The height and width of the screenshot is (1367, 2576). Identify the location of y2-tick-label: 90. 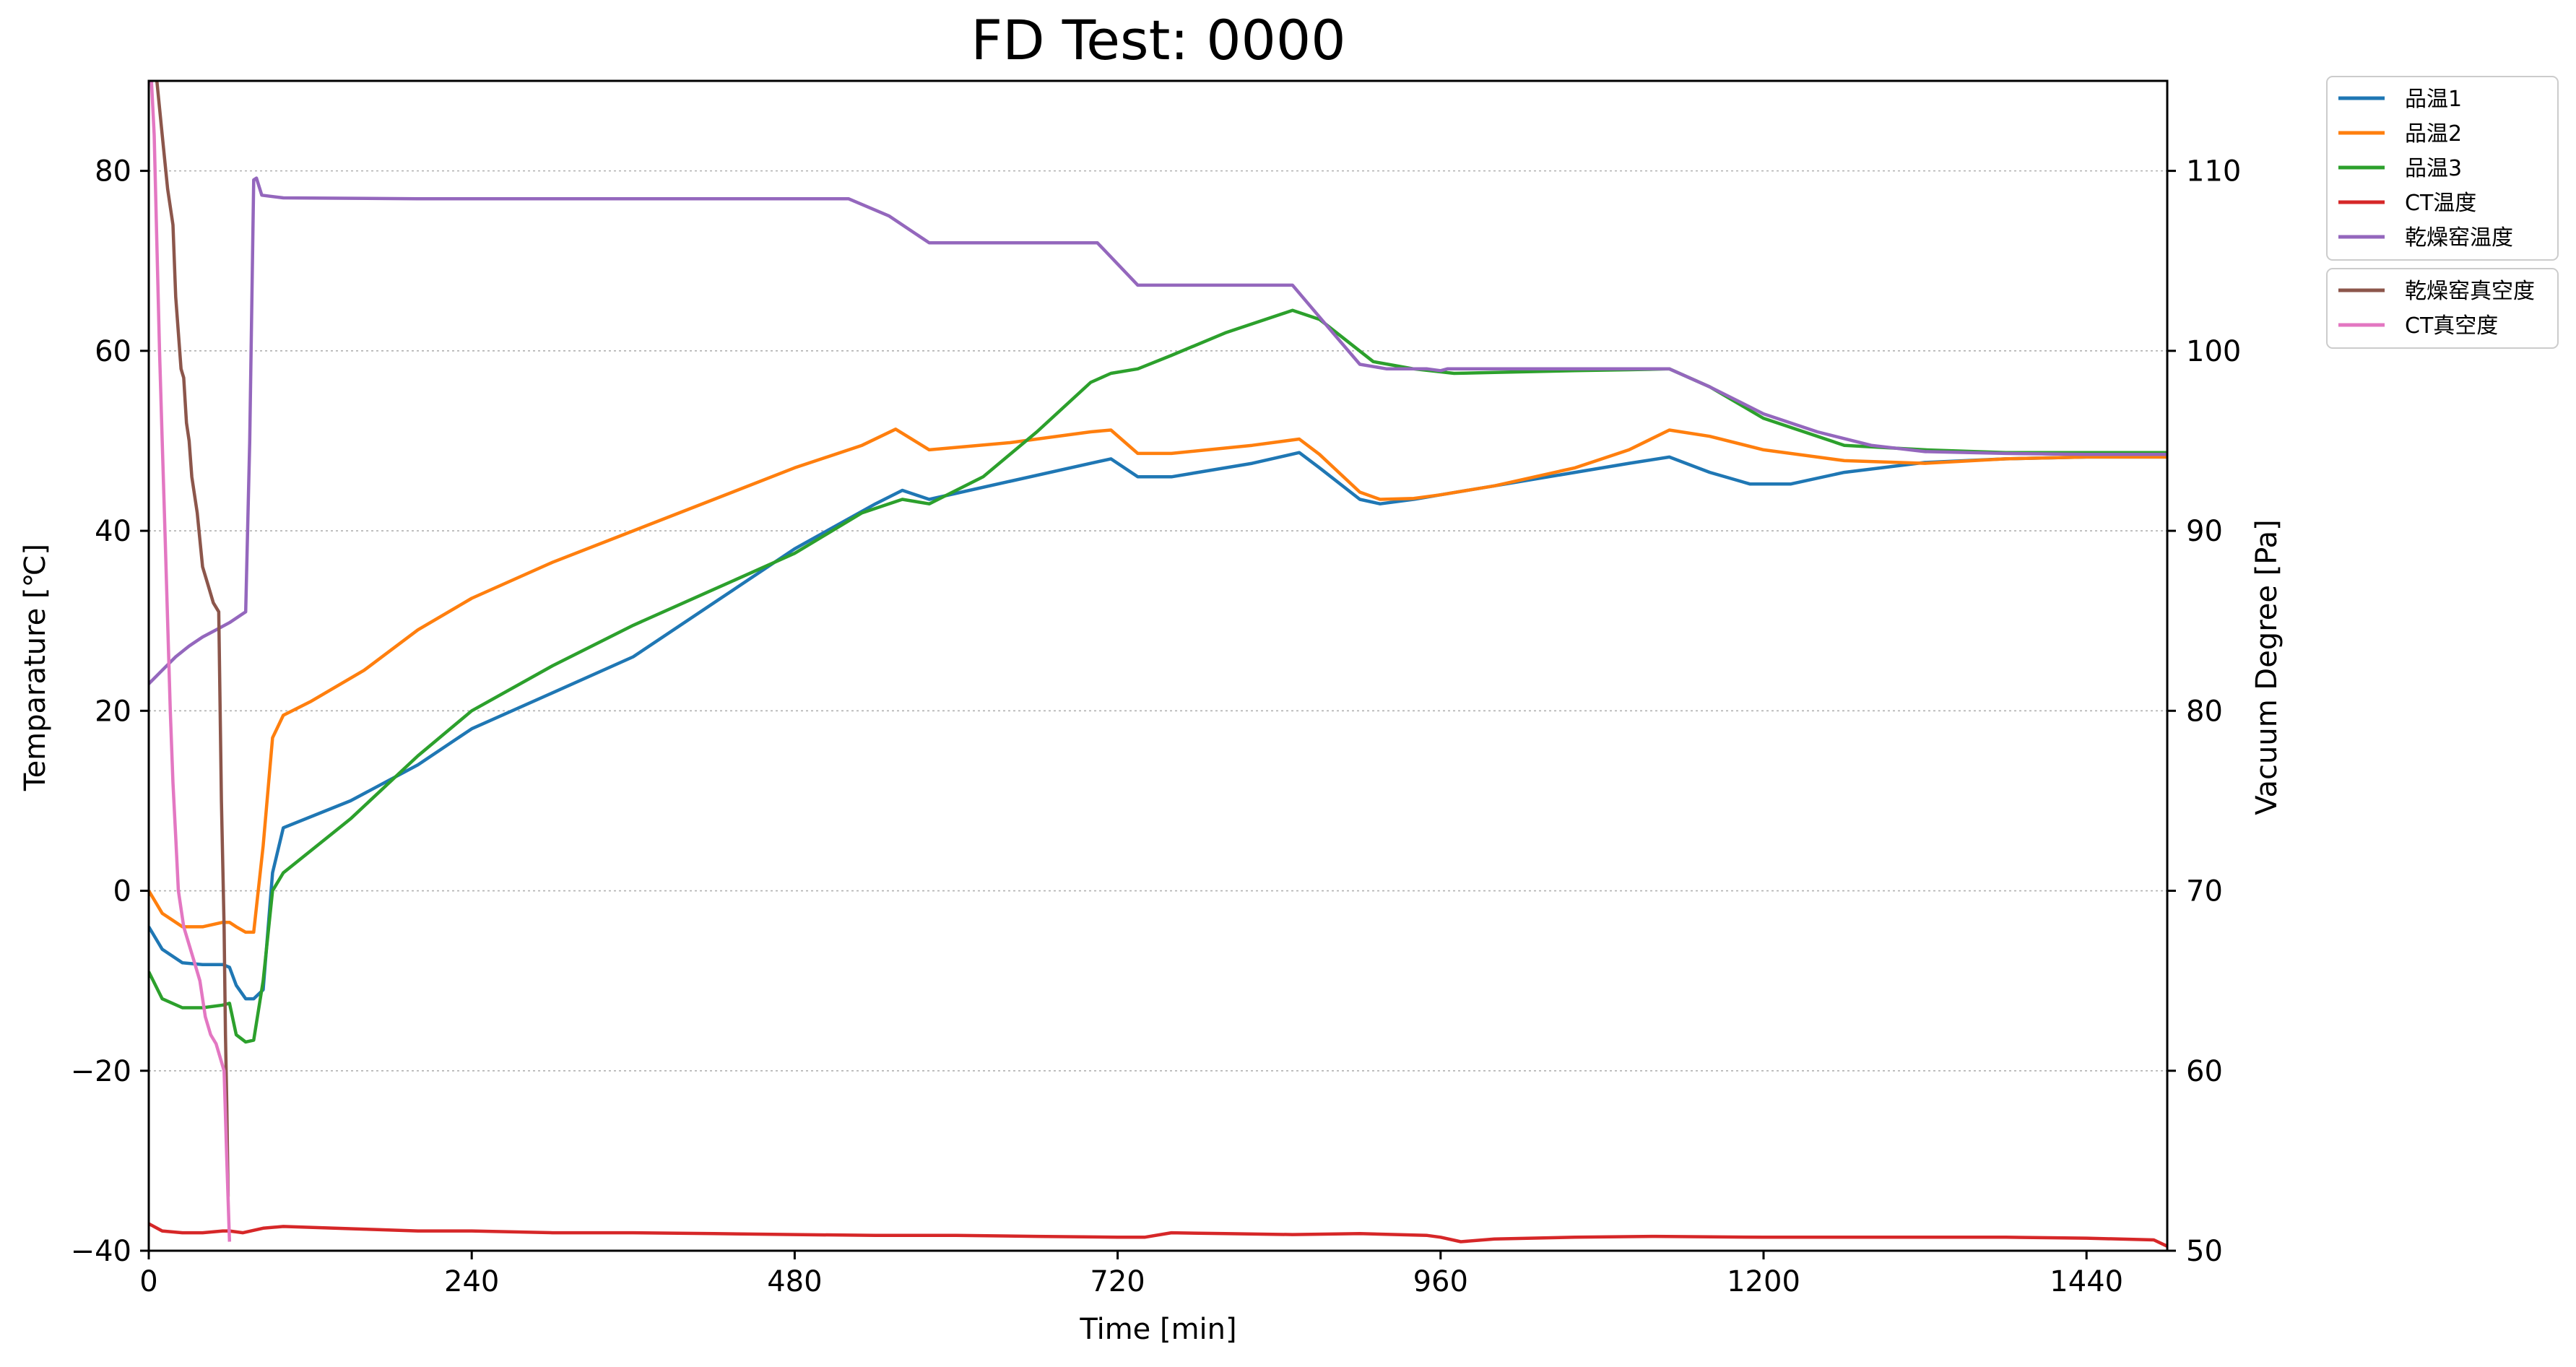
(2204, 531).